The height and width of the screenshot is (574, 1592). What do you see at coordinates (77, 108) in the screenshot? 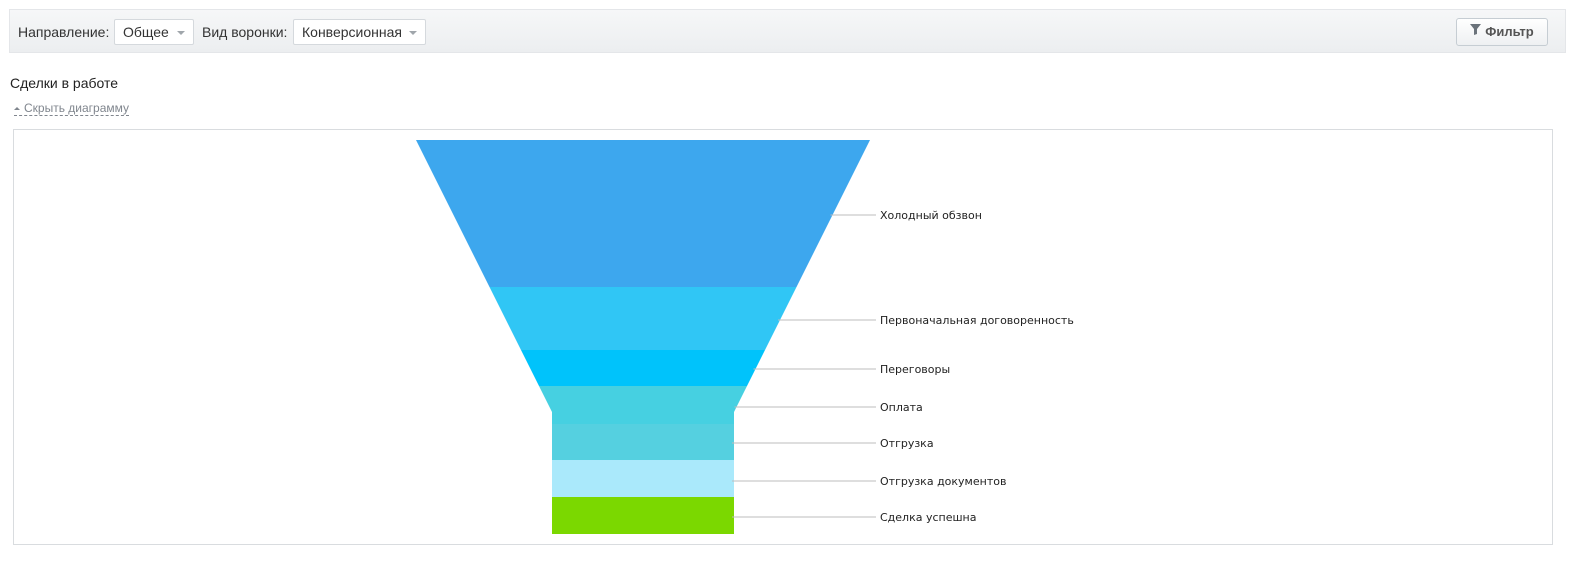
I see `hide-chart-link-label: Скрыть диаграмму` at bounding box center [77, 108].